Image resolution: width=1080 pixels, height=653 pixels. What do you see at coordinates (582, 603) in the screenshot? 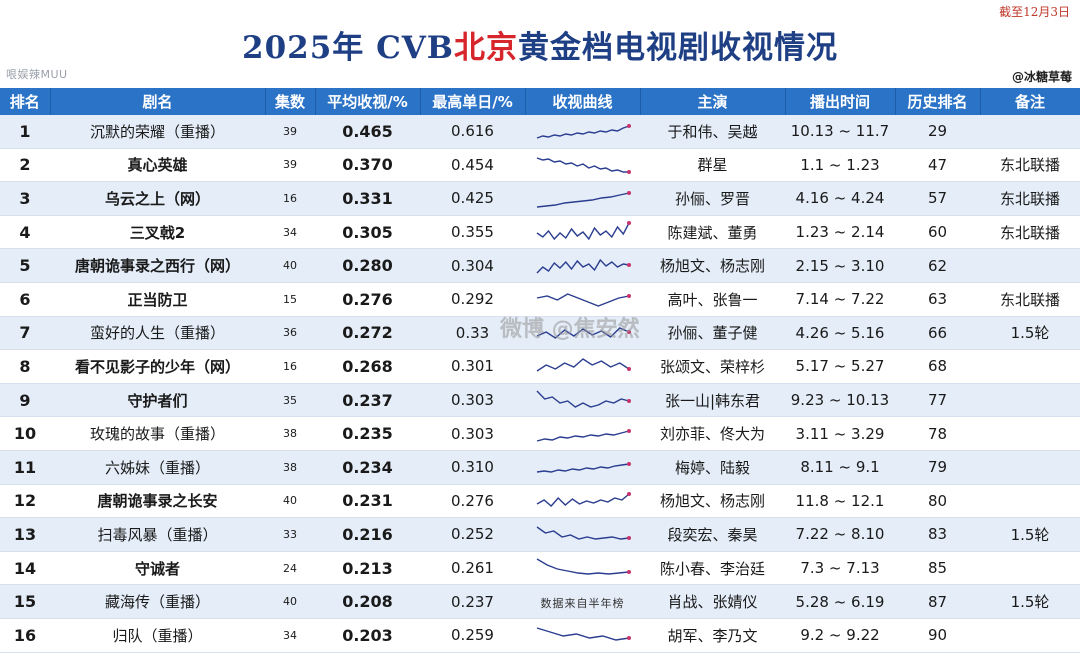
I see `curve-source-note: 数据来自半年榜` at bounding box center [582, 603].